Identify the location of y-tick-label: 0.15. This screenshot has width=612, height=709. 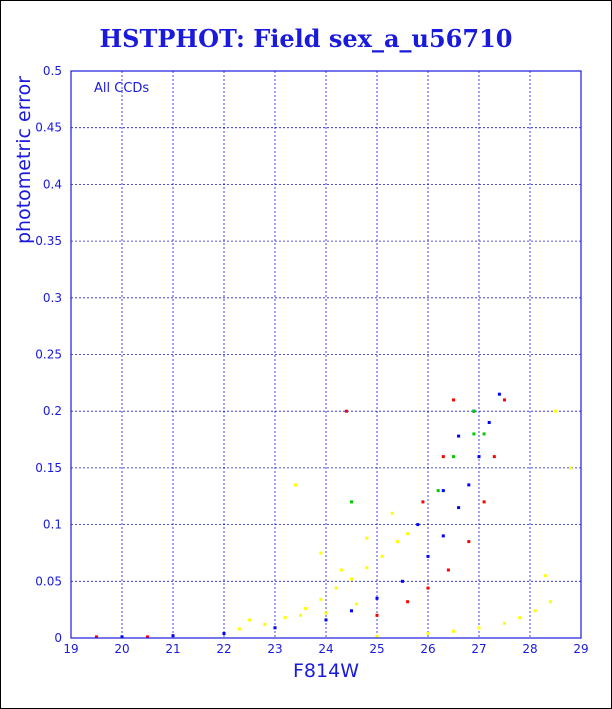
(48, 468).